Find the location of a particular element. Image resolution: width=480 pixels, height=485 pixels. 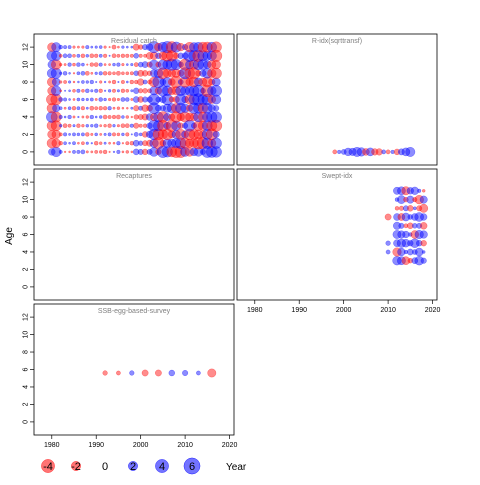

x-tick-label: 1980 is located at coordinates (52, 445).